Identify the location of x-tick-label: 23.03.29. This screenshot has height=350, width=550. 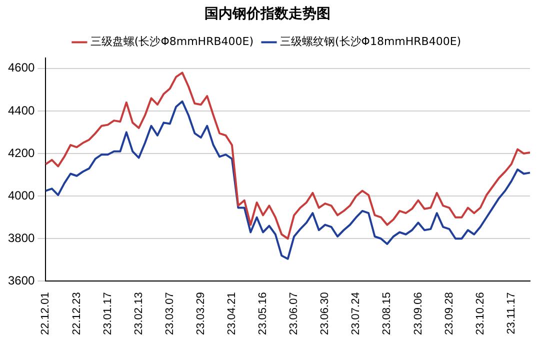
(200, 314).